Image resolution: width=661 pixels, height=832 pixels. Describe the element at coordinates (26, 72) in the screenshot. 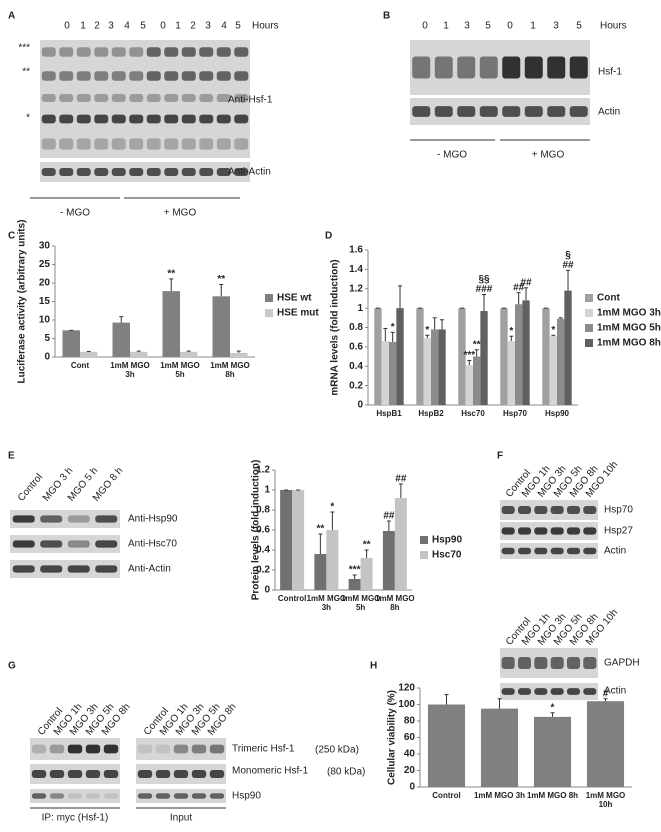

I see `marker: **` at that location.